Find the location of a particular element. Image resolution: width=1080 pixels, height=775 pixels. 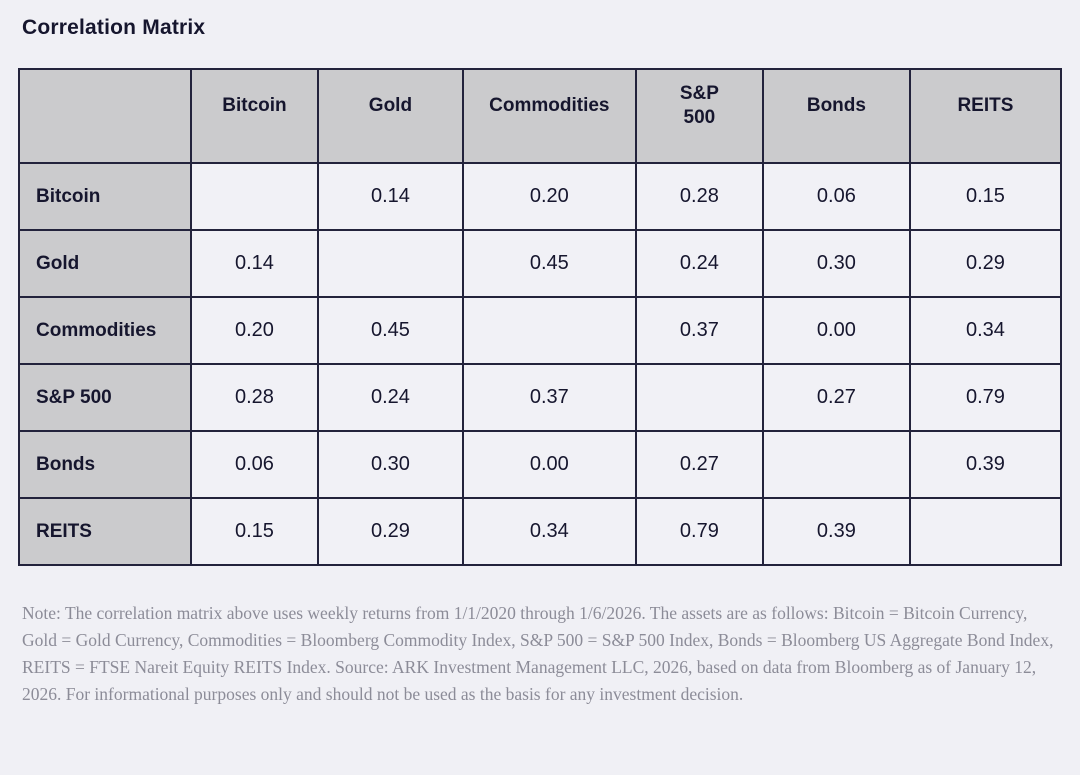

cell-bitcoin-gold: 0.14 is located at coordinates (390, 196).